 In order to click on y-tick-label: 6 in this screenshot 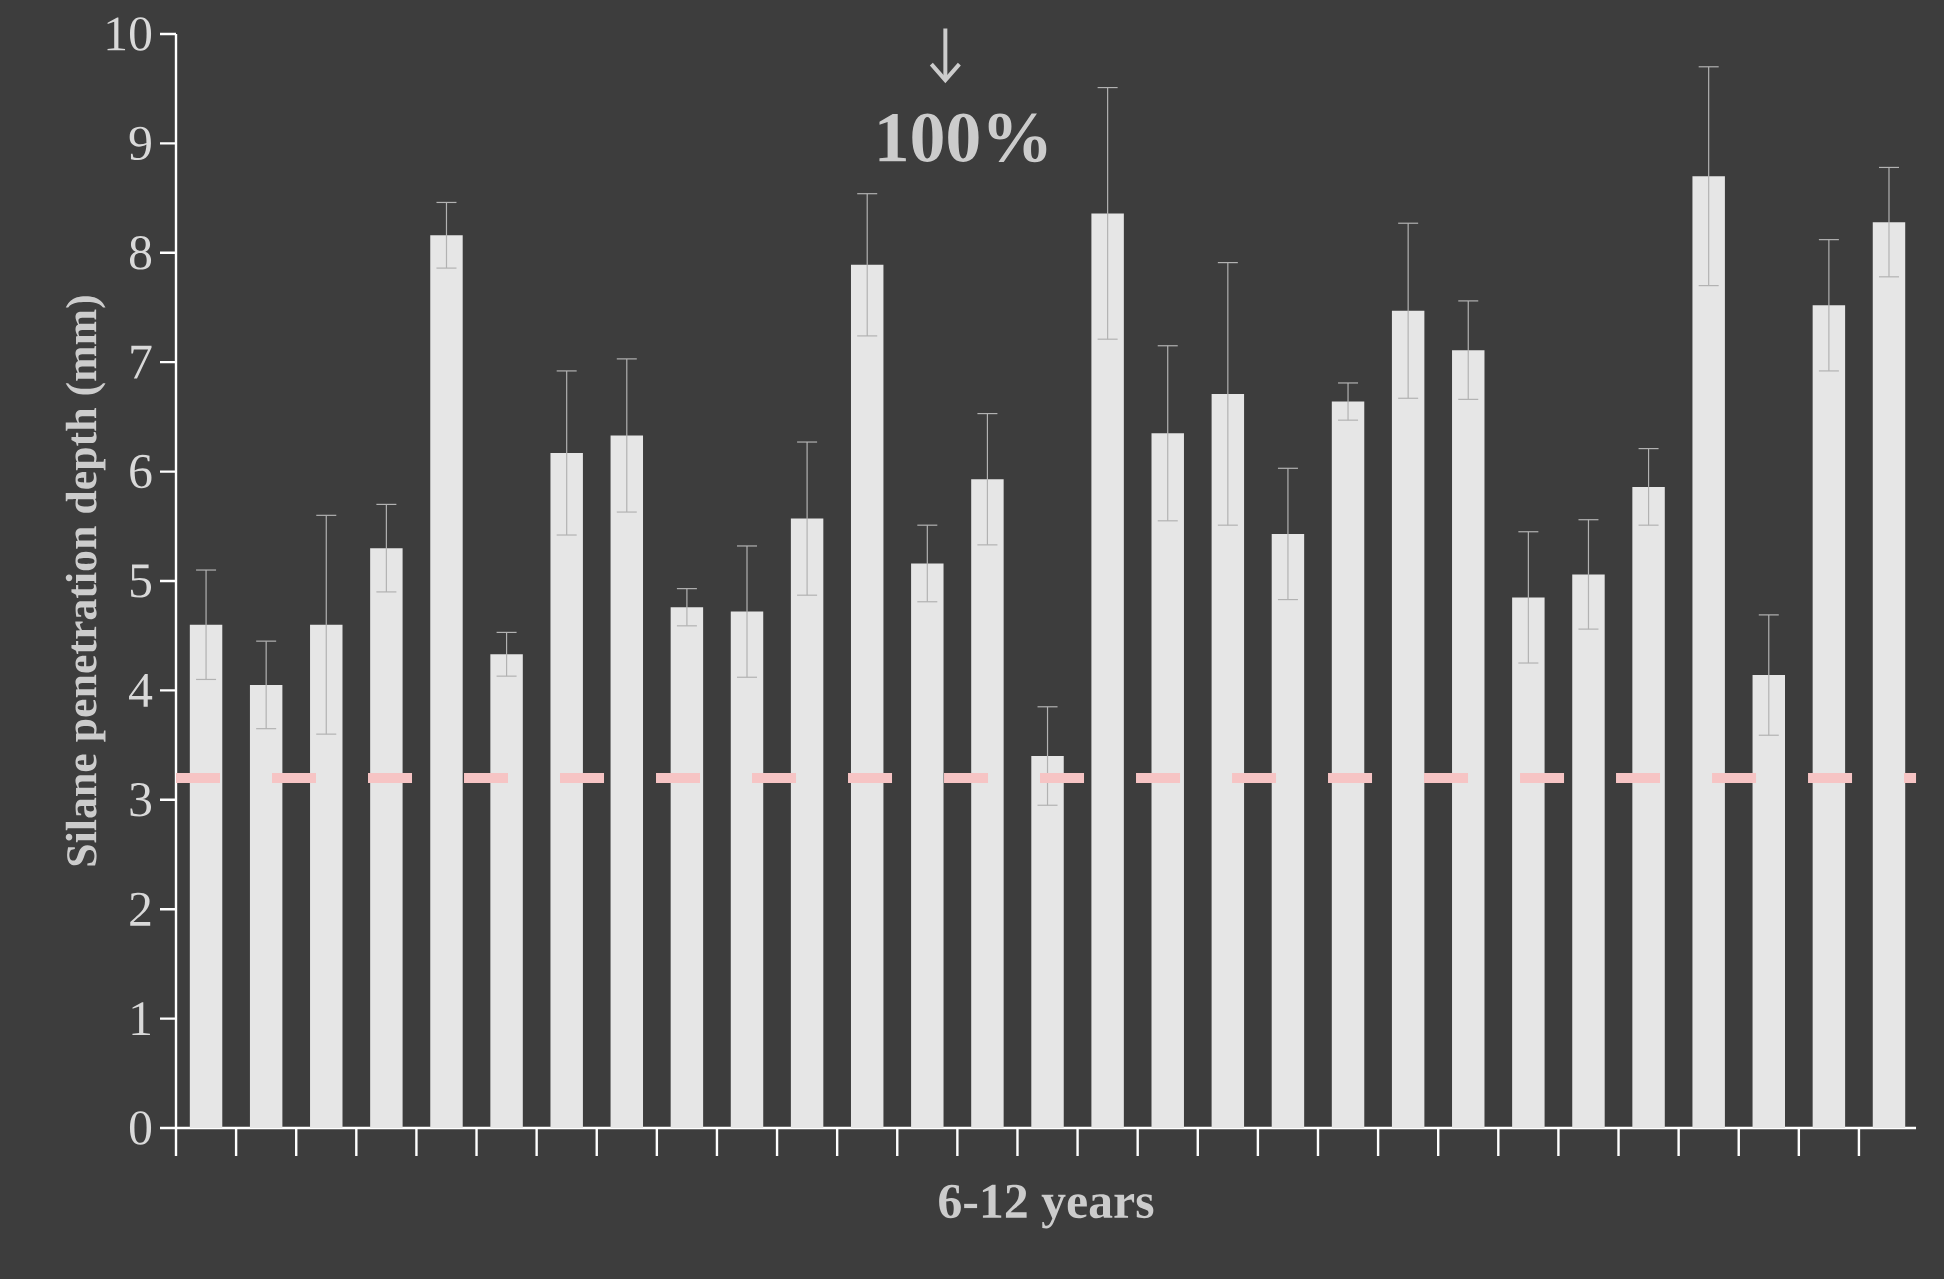, I will do `click(141, 471)`.